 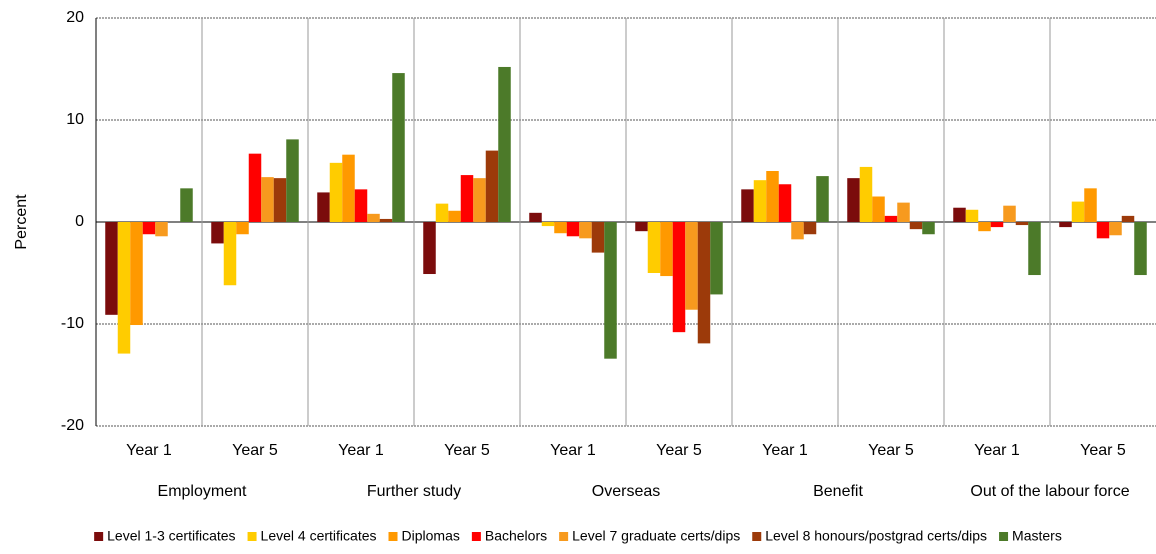 I want to click on legend-label: Diplomas, so click(x=431, y=536).